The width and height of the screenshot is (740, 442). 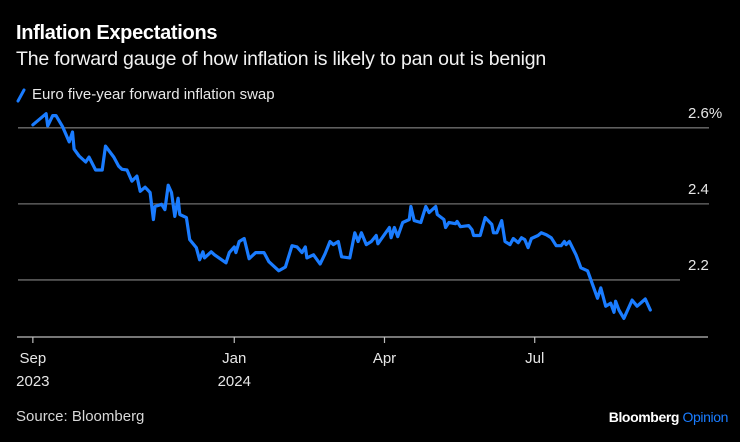 What do you see at coordinates (705, 113) in the screenshot?
I see `y-tick-label: 2.6%` at bounding box center [705, 113].